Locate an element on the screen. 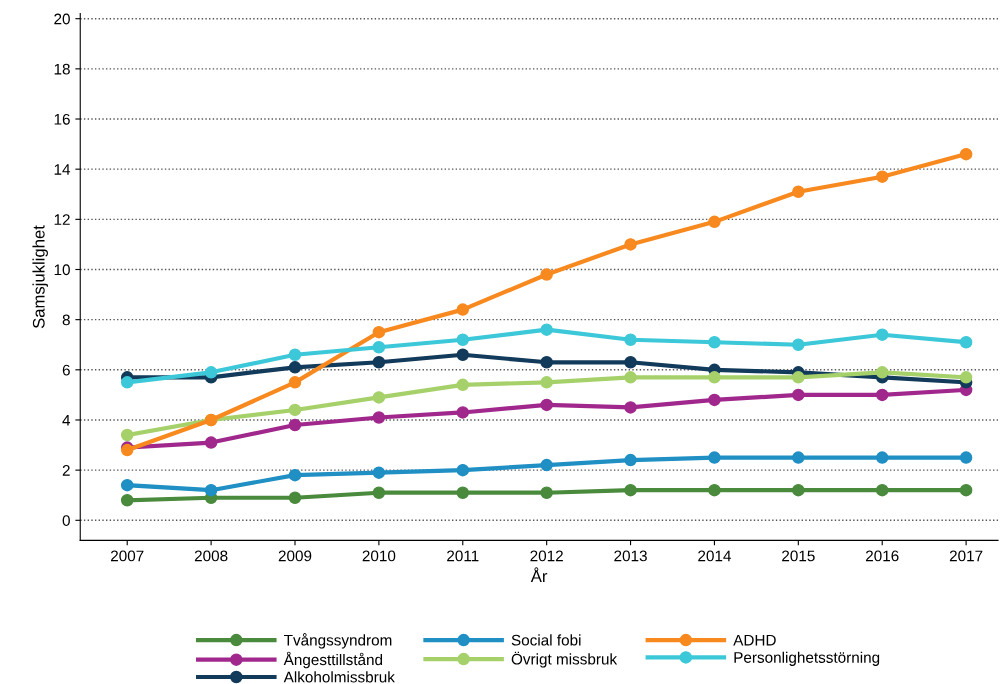  y-tick-label: 0 is located at coordinates (66, 520).